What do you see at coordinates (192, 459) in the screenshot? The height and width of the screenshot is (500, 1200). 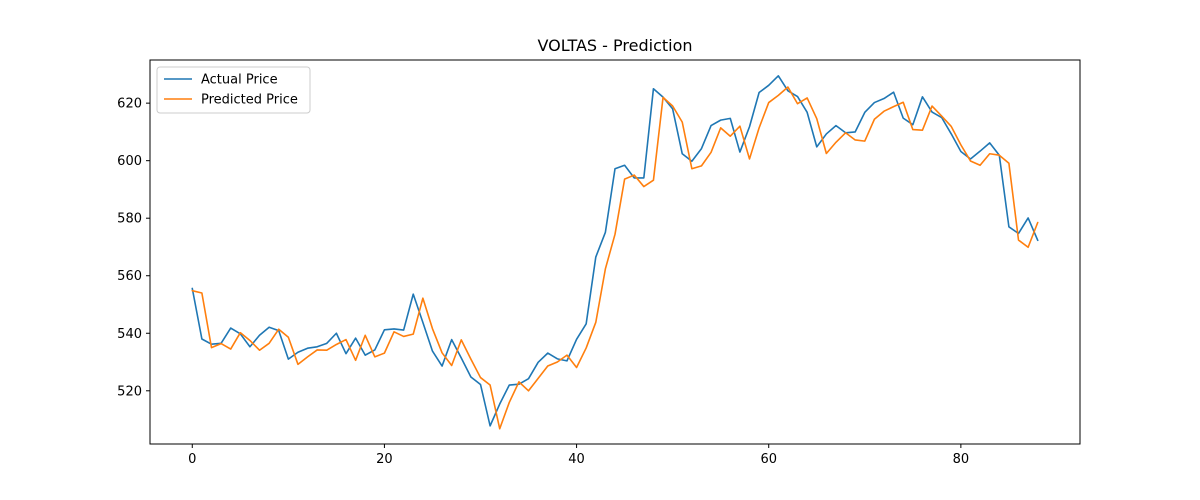 I see `x-tick-label: 0` at bounding box center [192, 459].